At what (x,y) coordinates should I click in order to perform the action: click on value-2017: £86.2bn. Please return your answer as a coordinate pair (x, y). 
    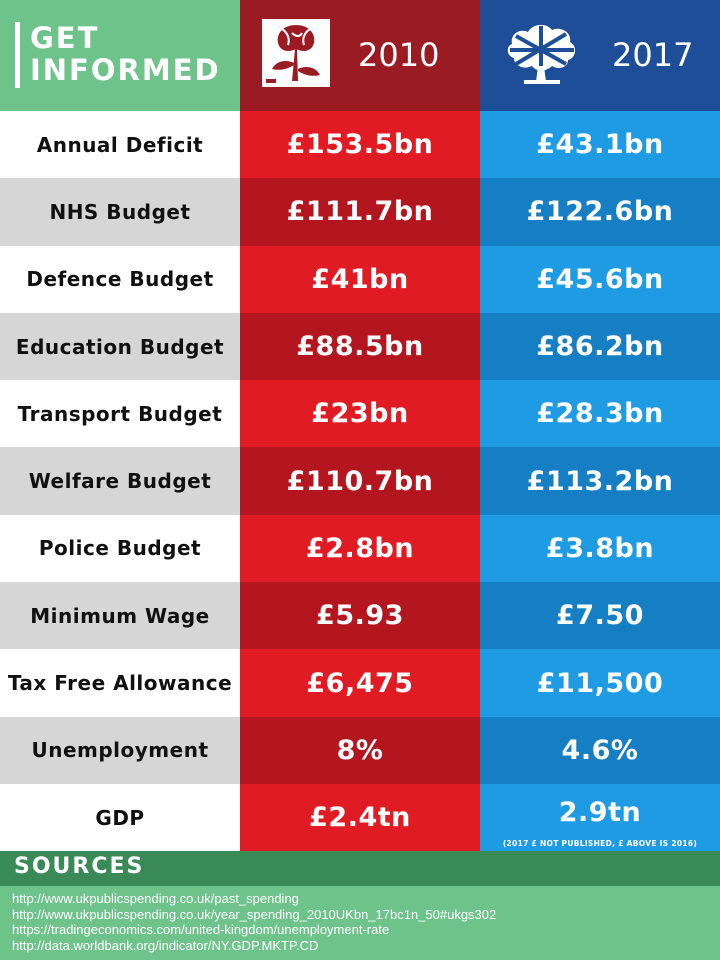
    Looking at the image, I should click on (600, 346).